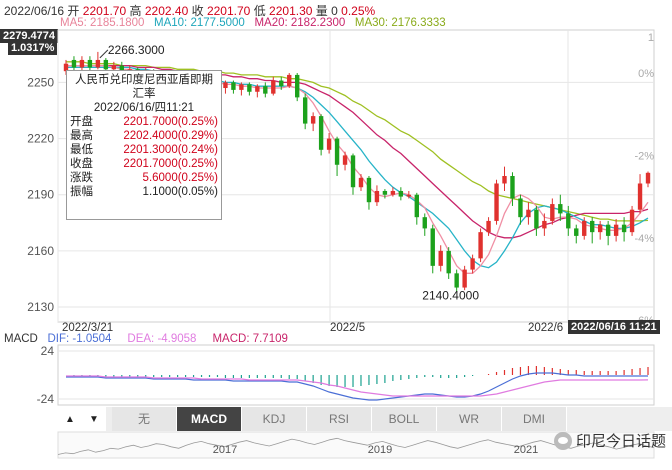 This screenshot has height=470, width=672. Describe the element at coordinates (228, 11) in the screenshot. I see `close-value: 2201.70` at that location.